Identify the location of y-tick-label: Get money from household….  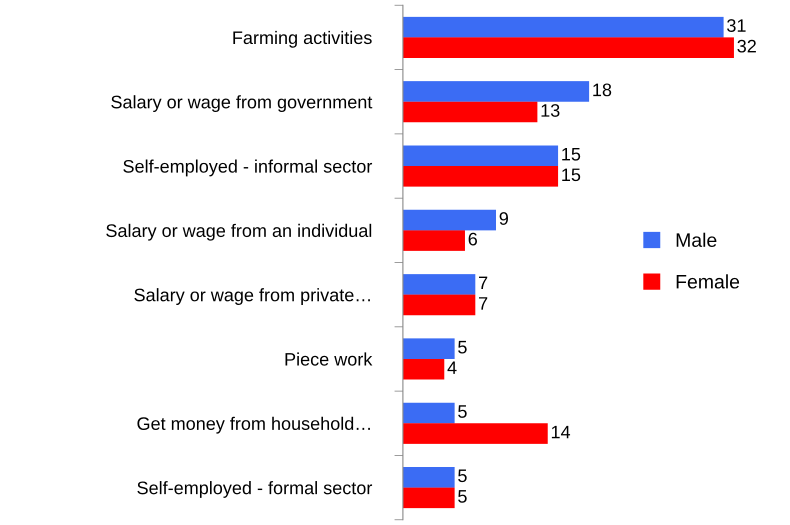
(253, 425).